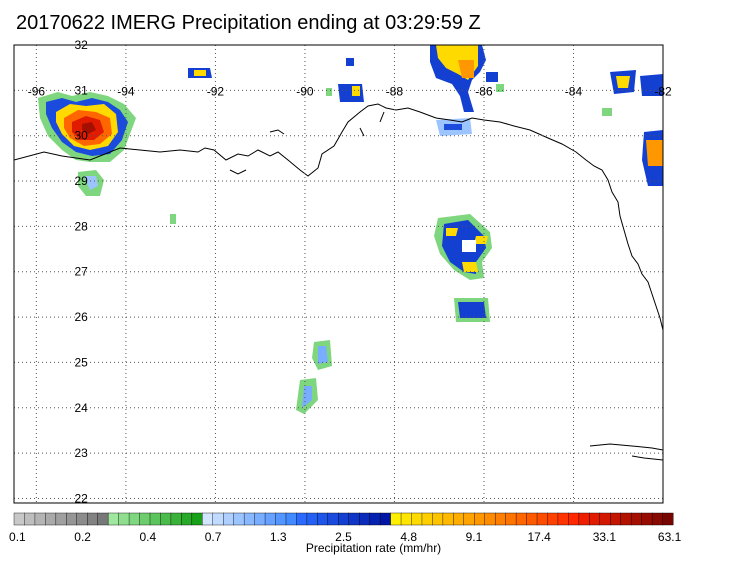  What do you see at coordinates (81, 271) in the screenshot?
I see `lat-tick-labels: 32 31 30 29 28 27 26 25 24 23 22` at bounding box center [81, 271].